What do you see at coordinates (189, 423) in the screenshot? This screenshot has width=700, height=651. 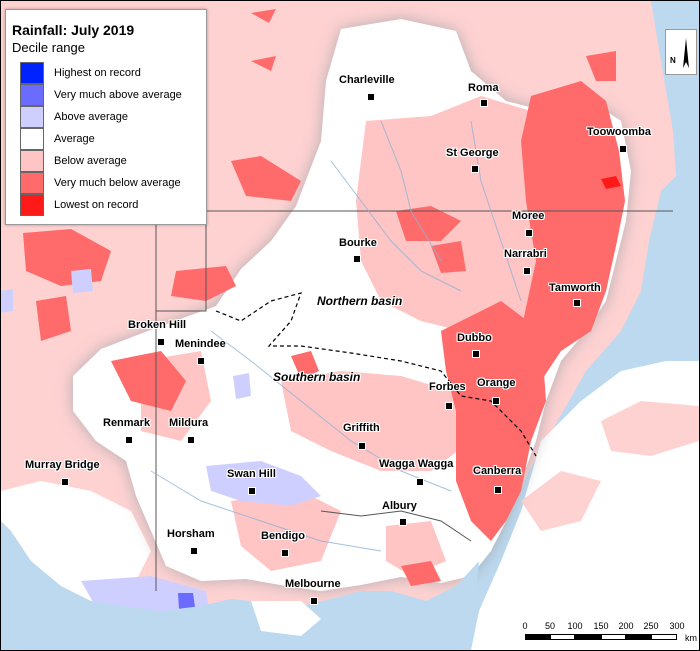 I see `town-label-mildura: Mildura` at bounding box center [189, 423].